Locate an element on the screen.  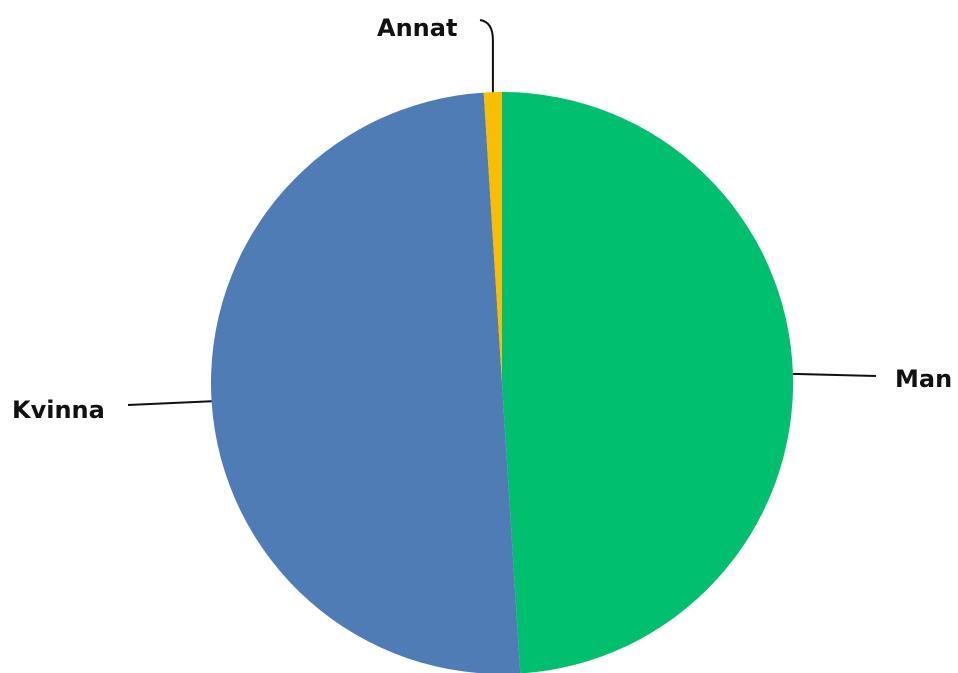
pie-slice-annat is located at coordinates (492, 237).